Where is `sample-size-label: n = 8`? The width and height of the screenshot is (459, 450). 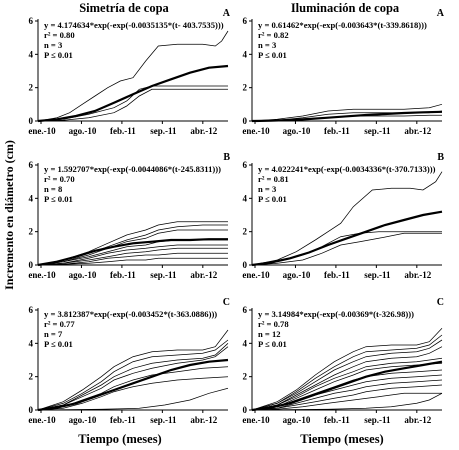 sample-size-label: n = 8 is located at coordinates (53, 189).